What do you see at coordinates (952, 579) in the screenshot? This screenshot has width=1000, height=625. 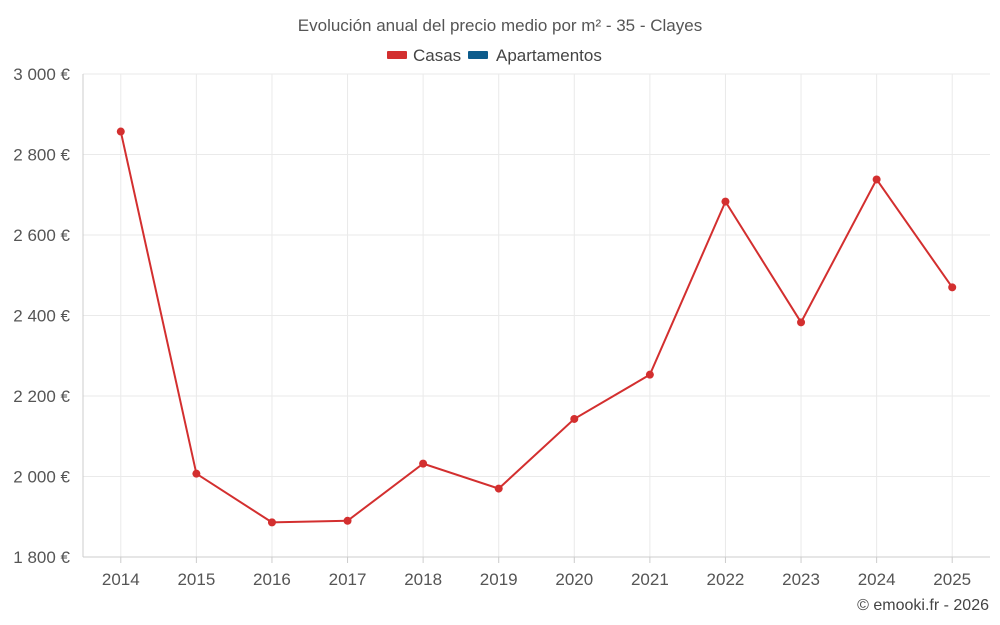 I see `x-tick-label: 2025` at bounding box center [952, 579].